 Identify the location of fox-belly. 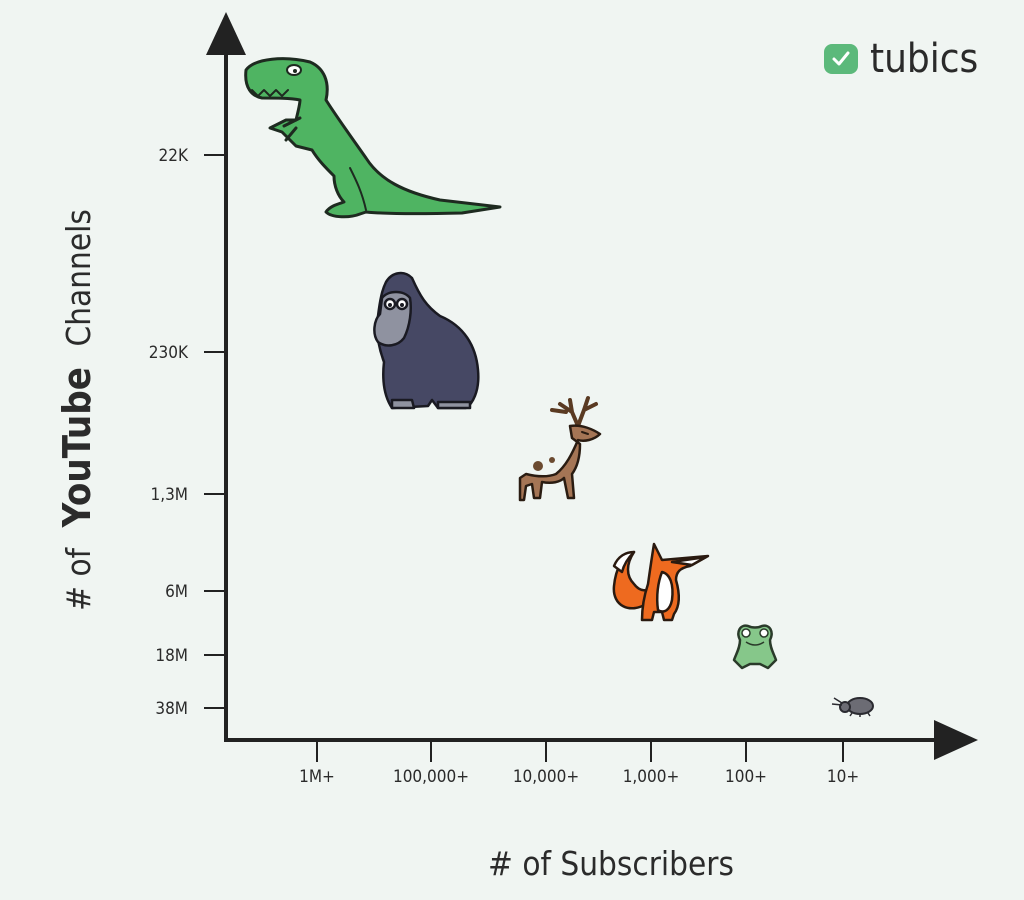
(664, 591).